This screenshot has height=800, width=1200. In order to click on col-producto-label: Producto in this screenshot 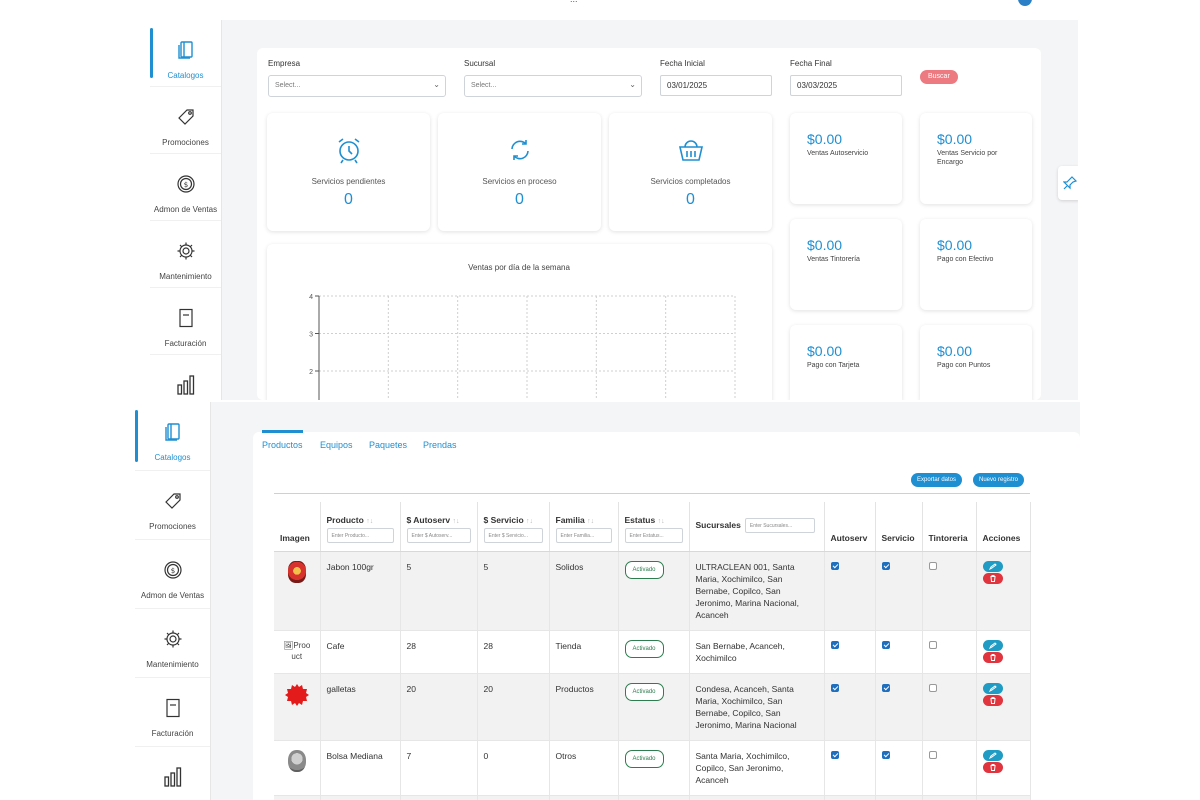, I will do `click(345, 519)`.